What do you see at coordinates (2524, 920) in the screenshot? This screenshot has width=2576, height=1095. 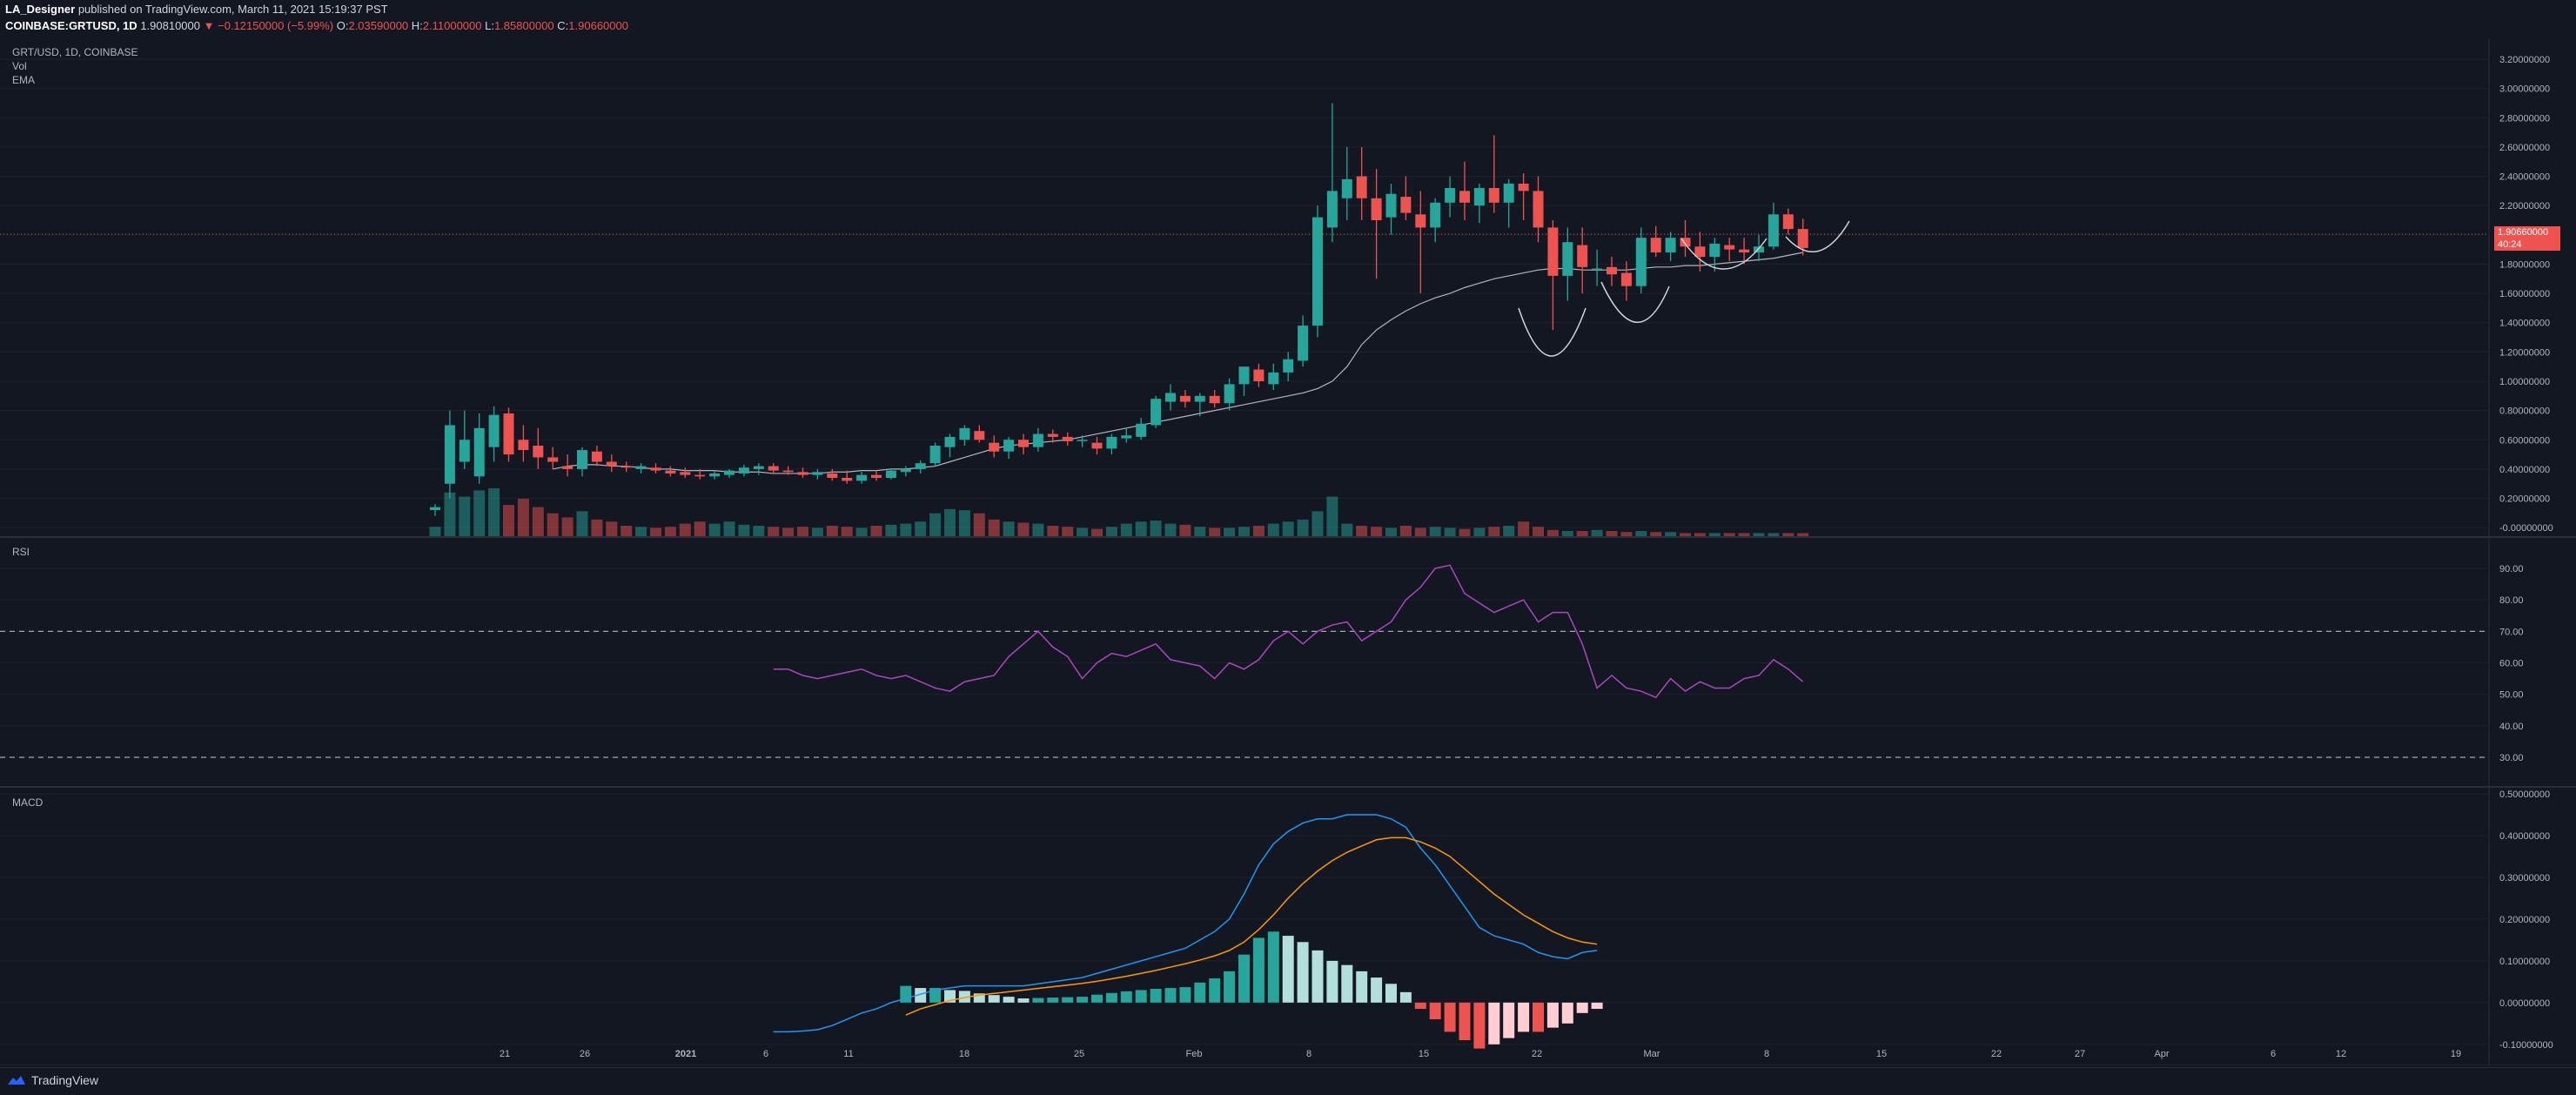 I see `macd-axis-tick: 0.20000000` at bounding box center [2524, 920].